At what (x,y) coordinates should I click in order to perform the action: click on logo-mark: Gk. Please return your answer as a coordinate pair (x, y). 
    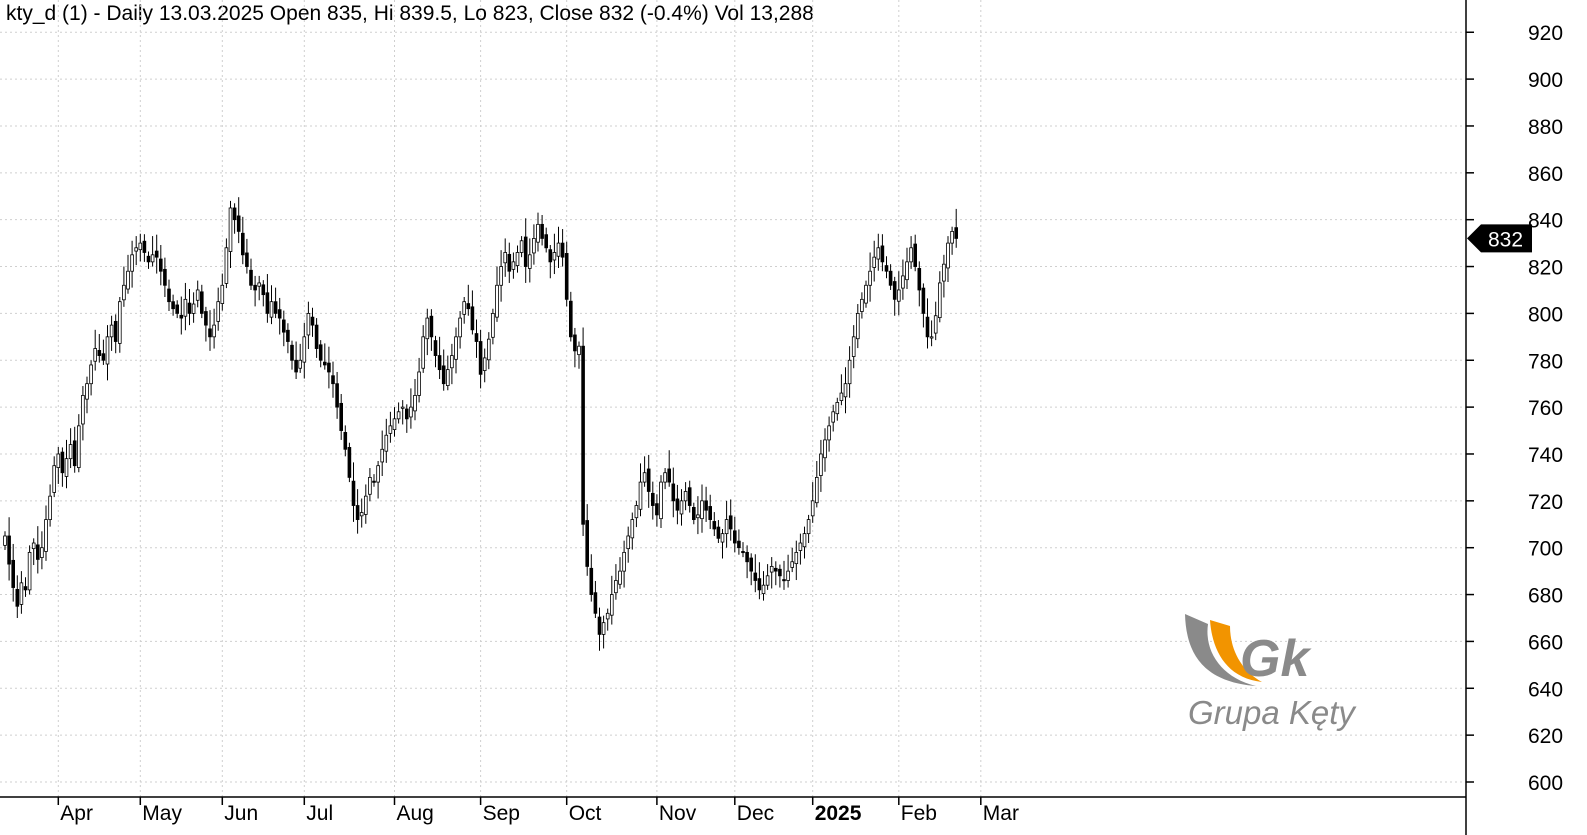
    Looking at the image, I should click on (1276, 659).